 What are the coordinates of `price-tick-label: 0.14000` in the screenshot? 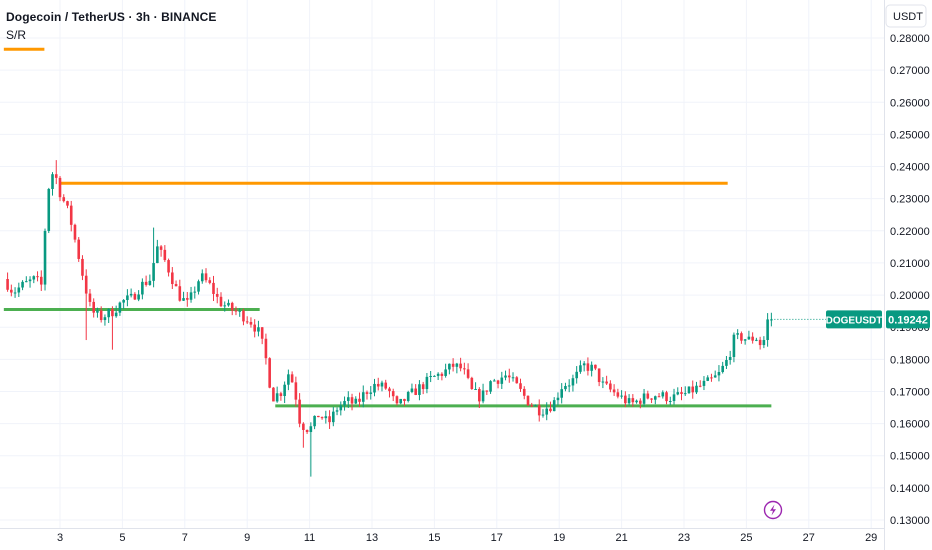 It's located at (910, 489).